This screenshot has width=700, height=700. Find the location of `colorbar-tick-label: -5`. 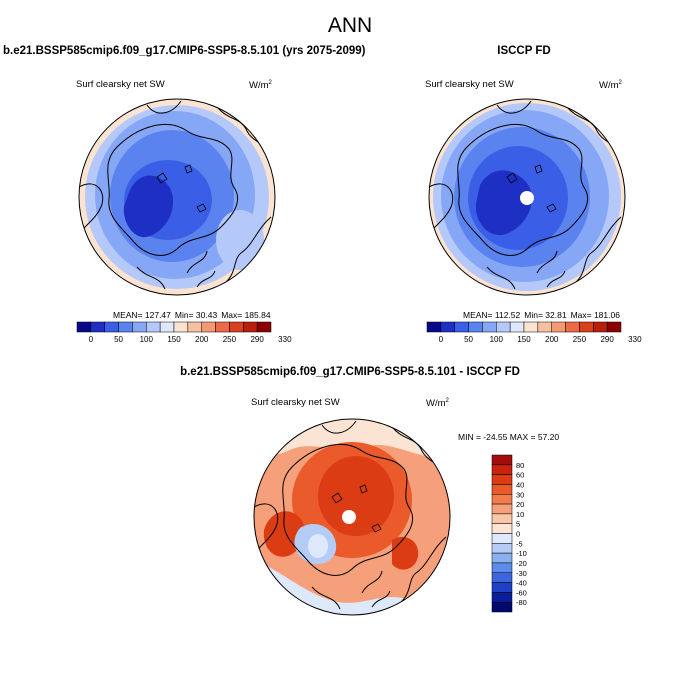

colorbar-tick-label: -5 is located at coordinates (519, 543).